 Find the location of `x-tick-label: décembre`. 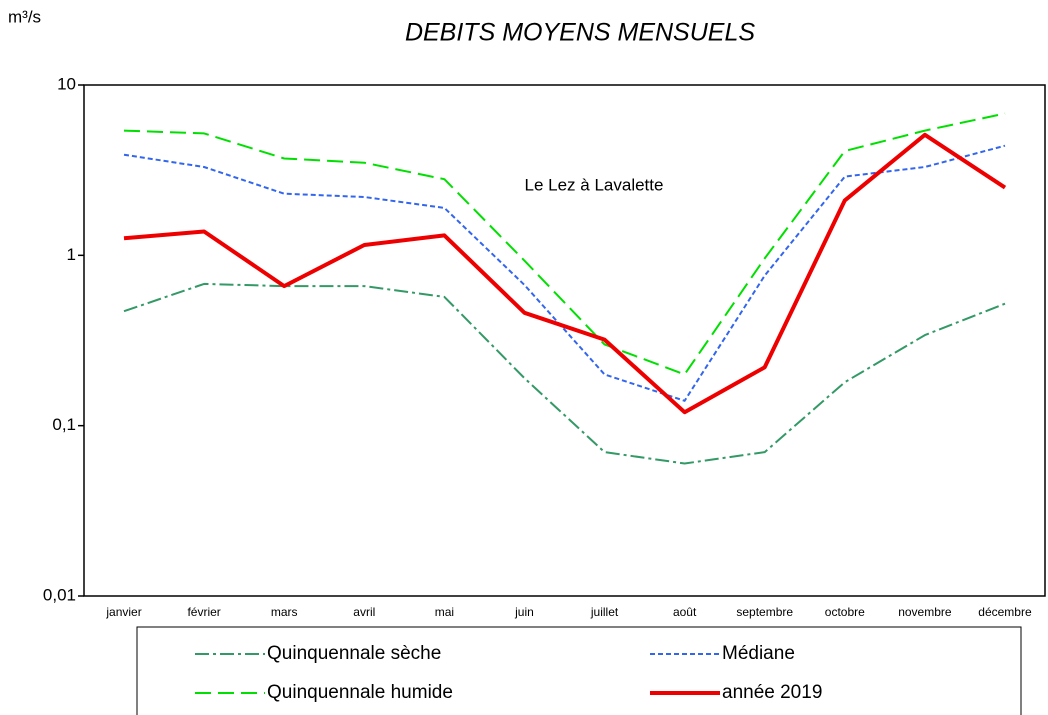

x-tick-label: décembre is located at coordinates (1005, 612).